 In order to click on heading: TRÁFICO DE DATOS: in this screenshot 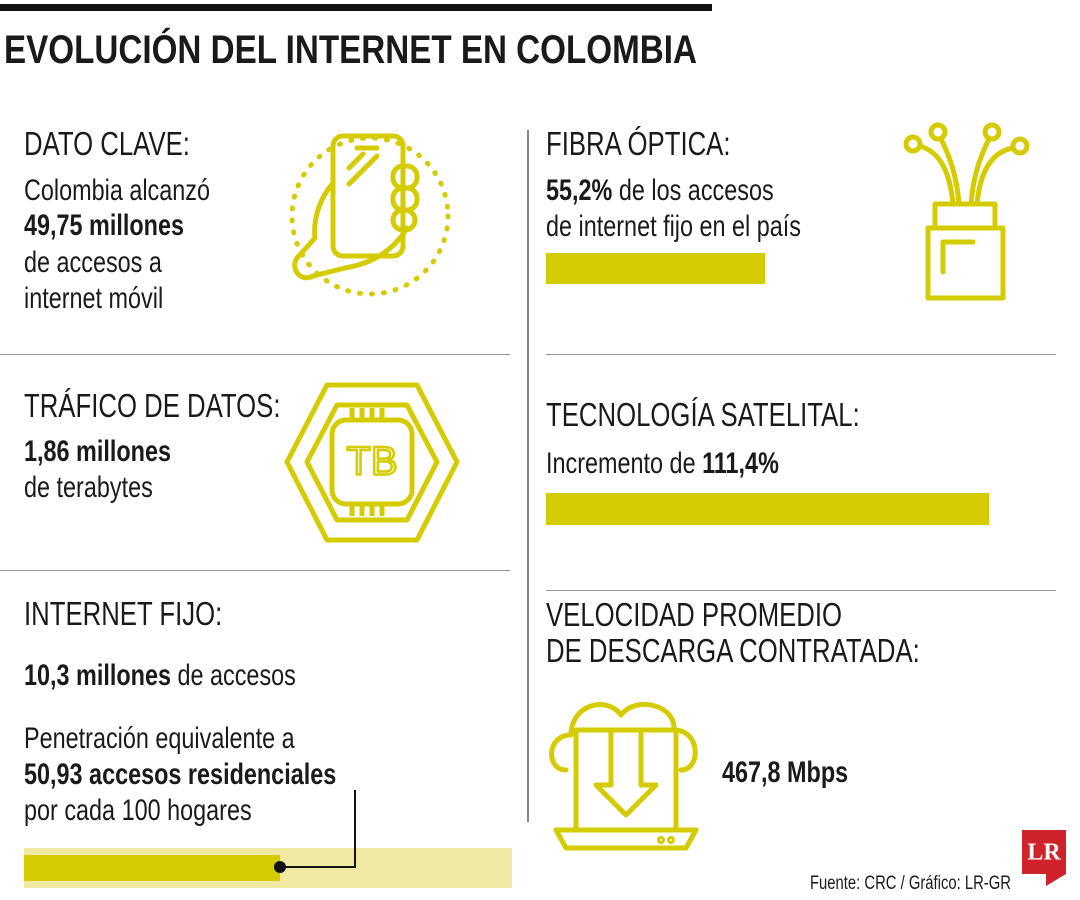, I will do `click(152, 405)`.